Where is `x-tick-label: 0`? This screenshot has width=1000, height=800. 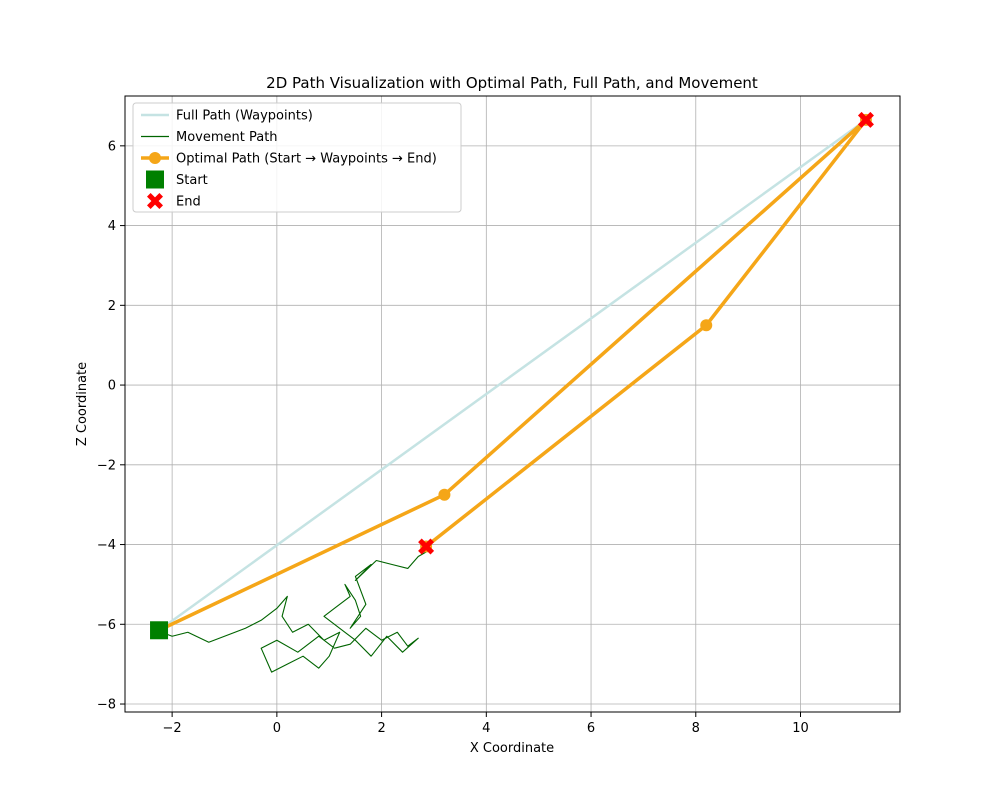 x-tick-label: 0 is located at coordinates (277, 728).